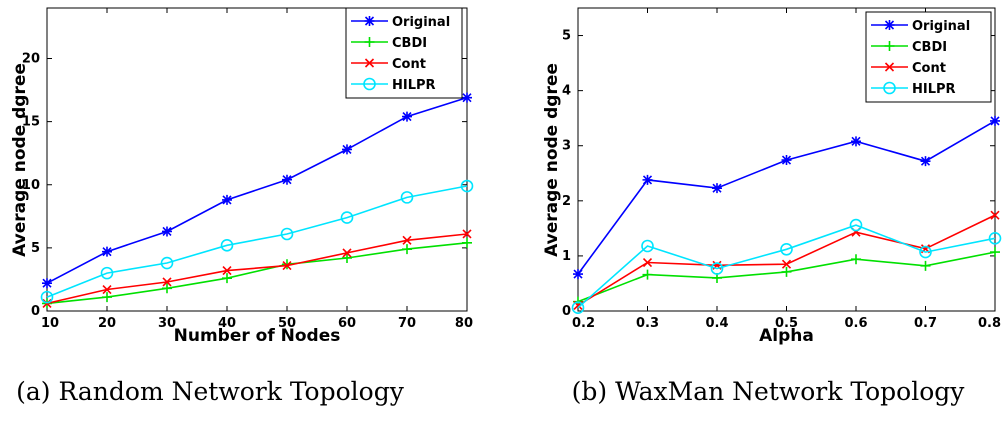  I want to click on y-tick-label: 4, so click(566, 91).